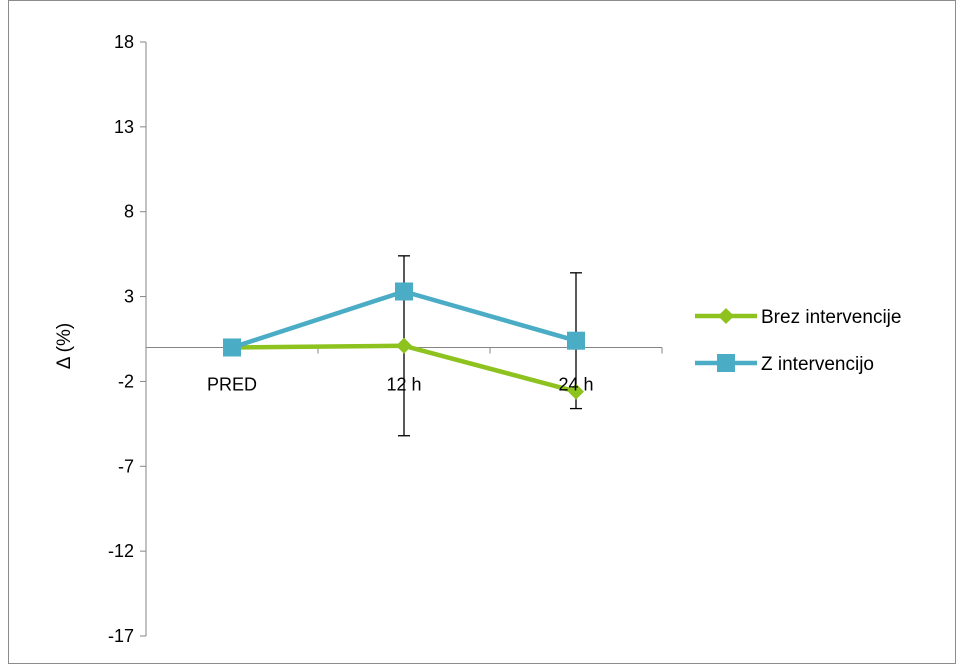  What do you see at coordinates (129, 212) in the screenshot?
I see `y-tick-label: 8` at bounding box center [129, 212].